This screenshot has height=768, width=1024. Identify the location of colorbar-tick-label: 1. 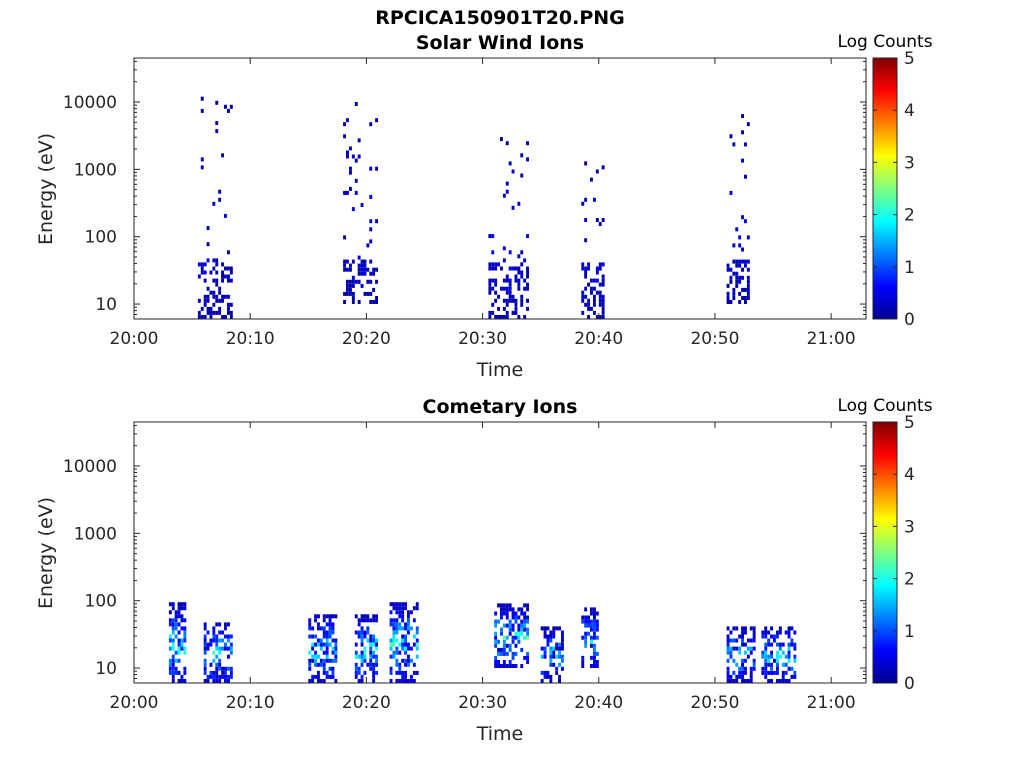
(909, 632).